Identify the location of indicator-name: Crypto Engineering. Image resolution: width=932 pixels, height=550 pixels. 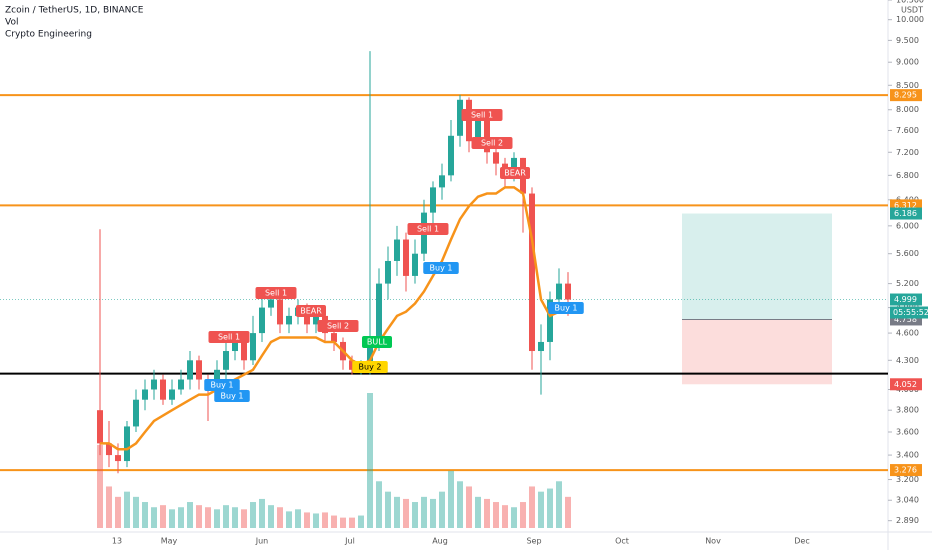
(48, 35).